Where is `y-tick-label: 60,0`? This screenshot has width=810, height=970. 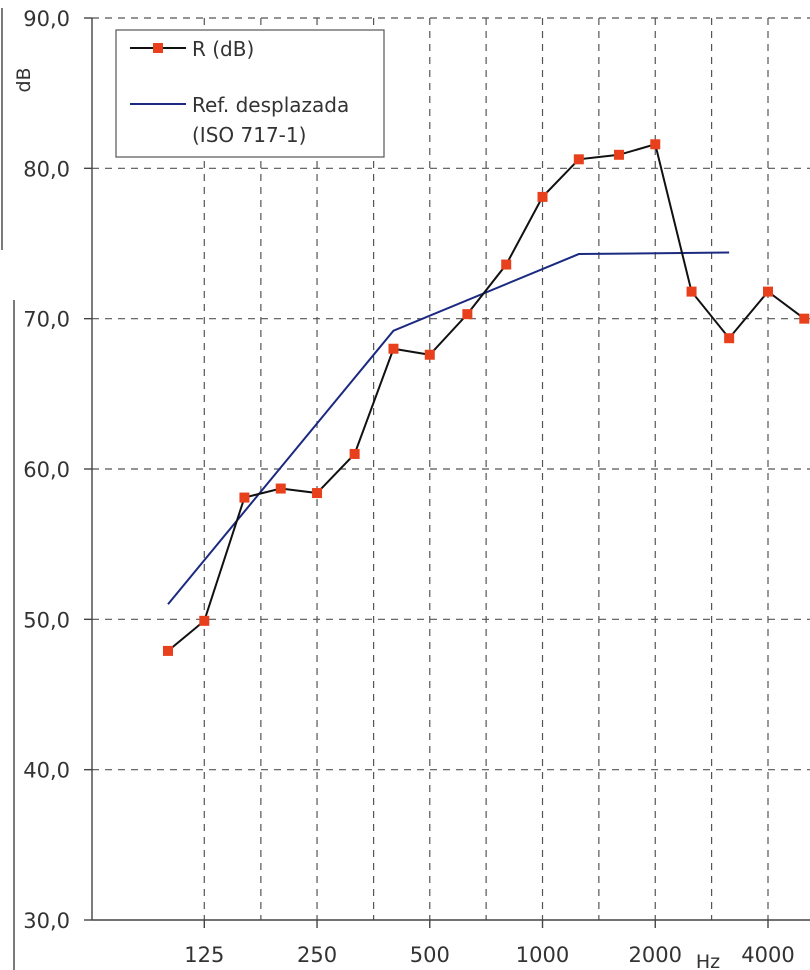
y-tick-label: 60,0 is located at coordinates (46, 470).